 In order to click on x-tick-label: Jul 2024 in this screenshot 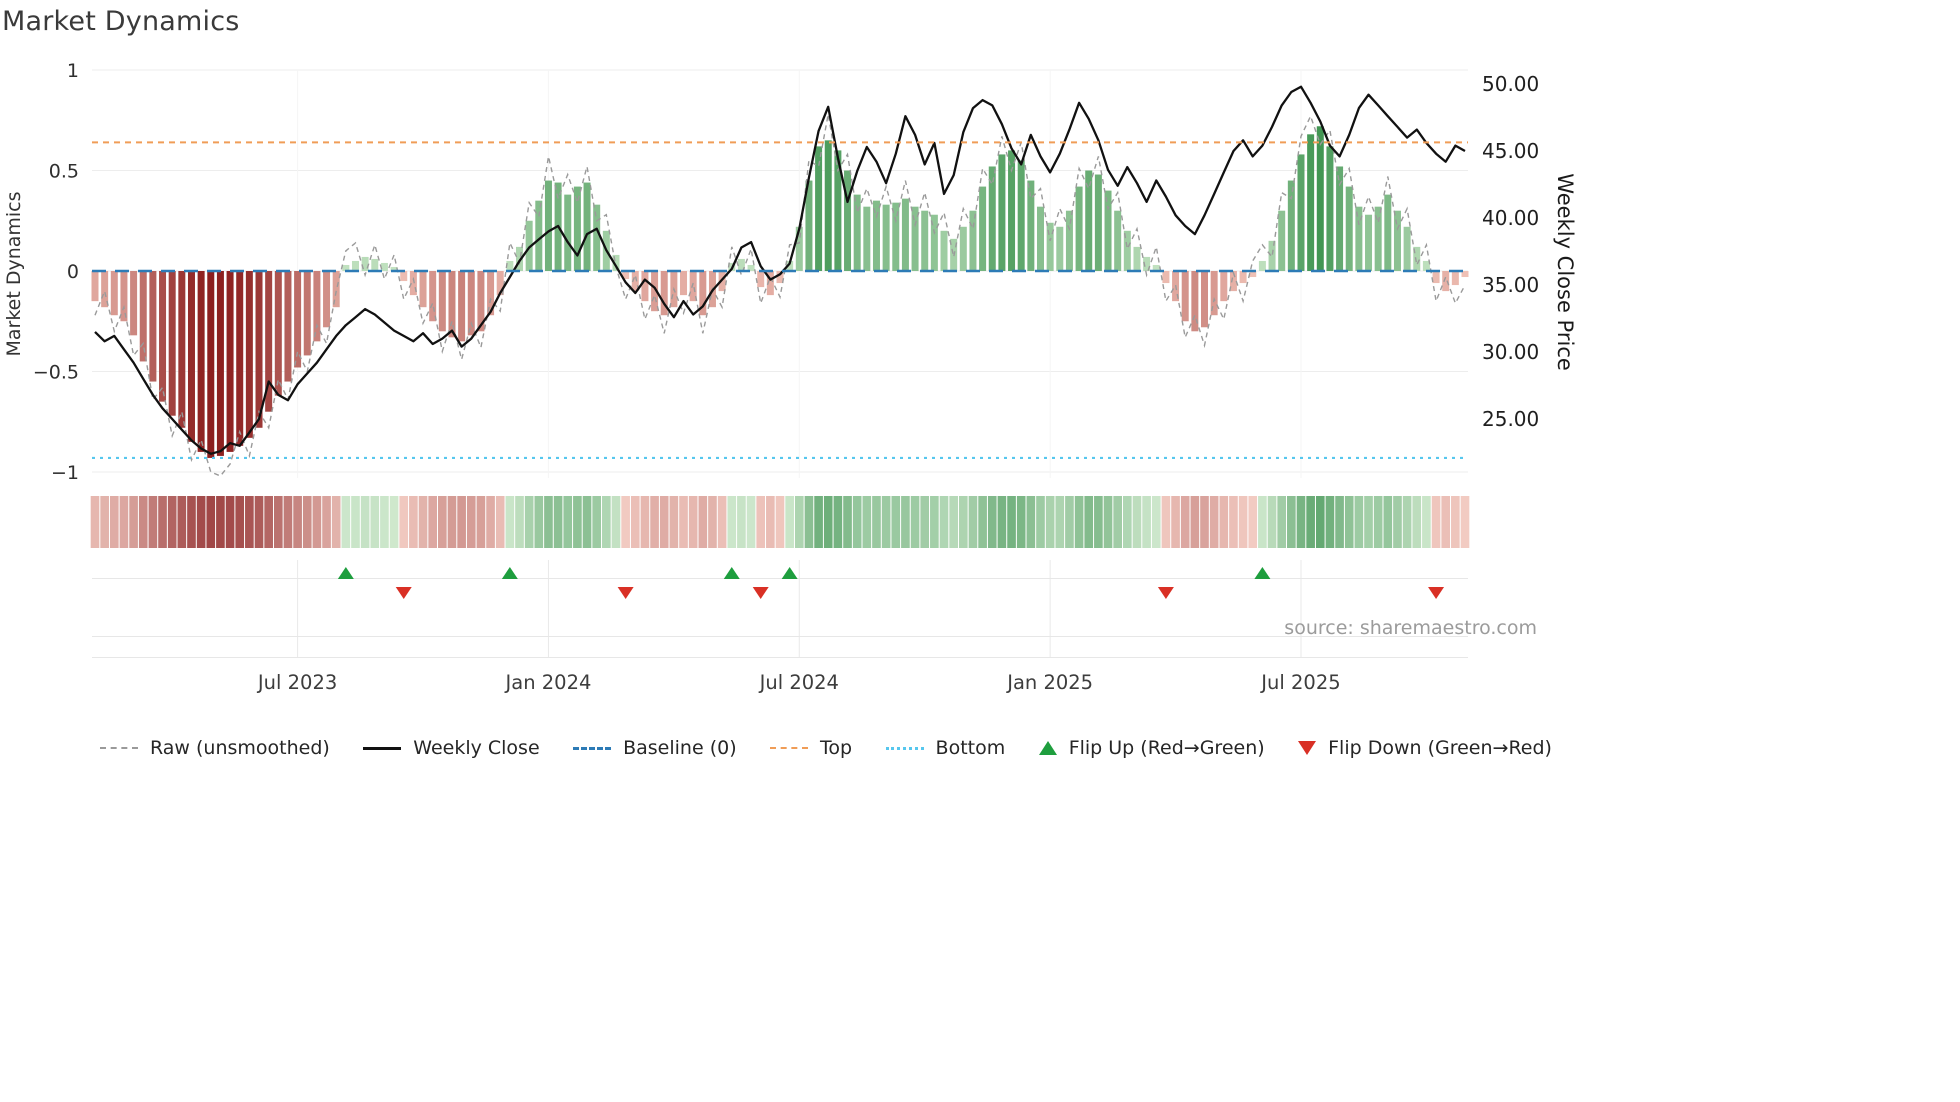, I will do `click(798, 682)`.